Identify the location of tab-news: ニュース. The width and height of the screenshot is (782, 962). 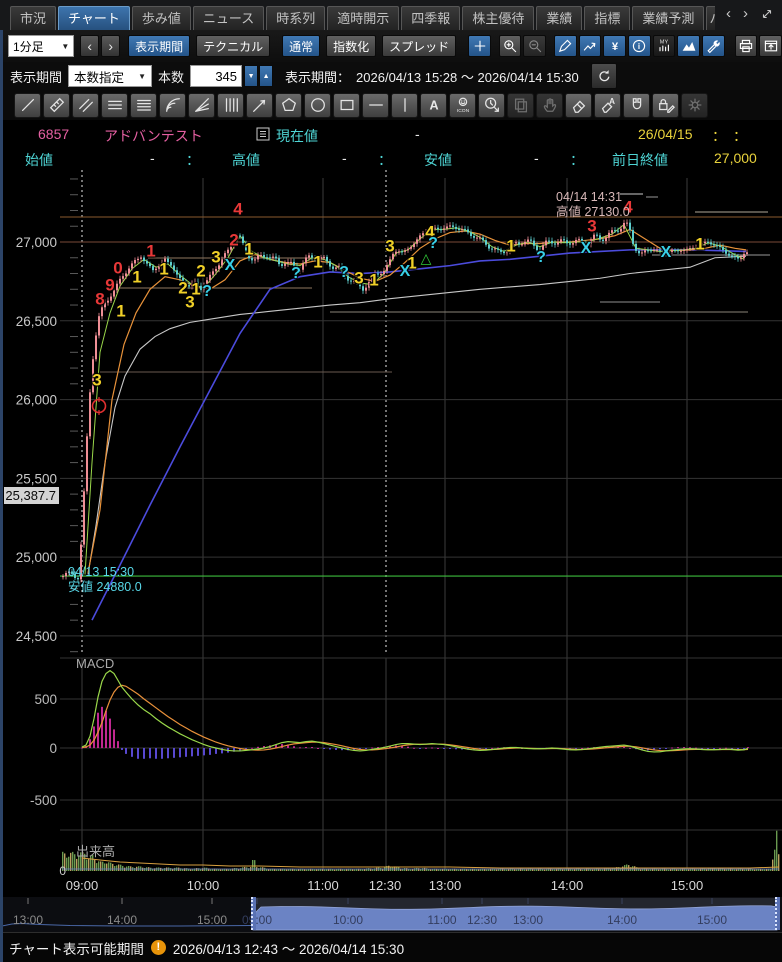
(228, 18).